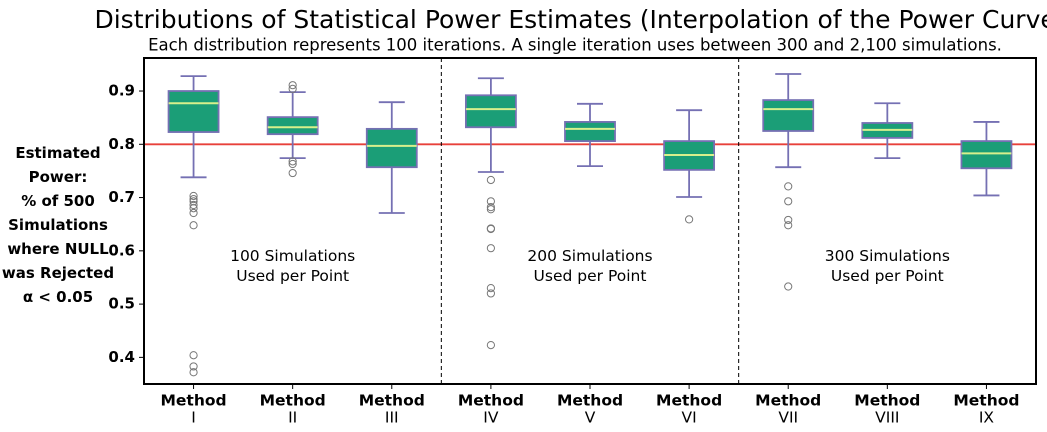 Image resolution: width=1047 pixels, height=432 pixels. Describe the element at coordinates (887, 408) in the screenshot. I see `x-tick-label: Method VIII` at that location.